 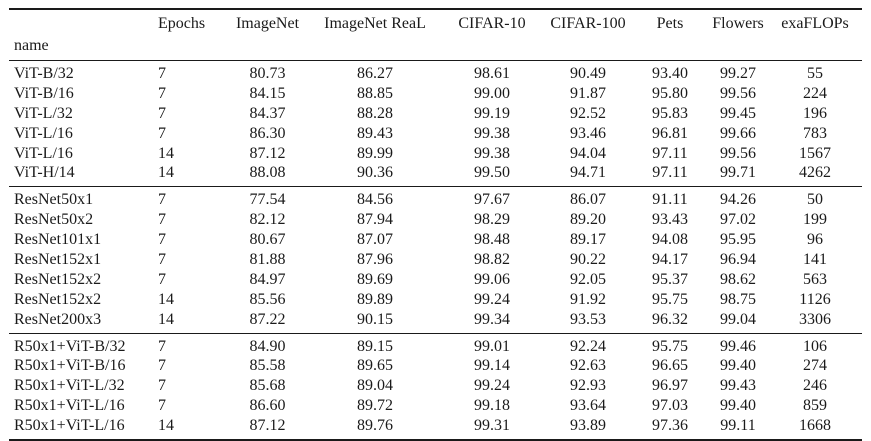 I want to click on value-cell: 1668, so click(x=815, y=426).